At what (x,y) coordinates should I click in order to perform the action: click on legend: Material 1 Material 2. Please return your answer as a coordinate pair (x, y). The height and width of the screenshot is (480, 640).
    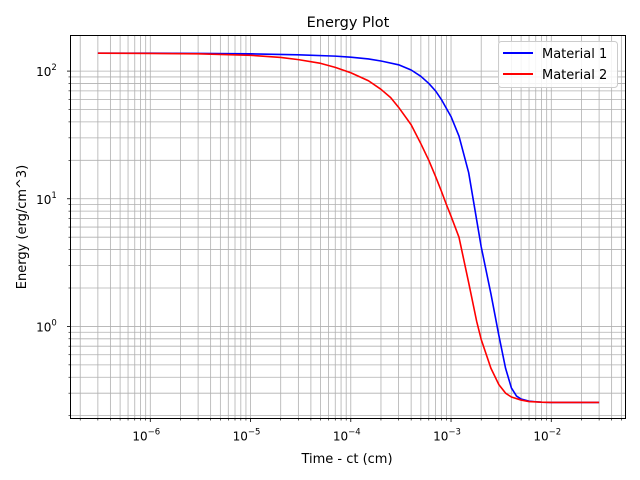
    Looking at the image, I should click on (558, 64).